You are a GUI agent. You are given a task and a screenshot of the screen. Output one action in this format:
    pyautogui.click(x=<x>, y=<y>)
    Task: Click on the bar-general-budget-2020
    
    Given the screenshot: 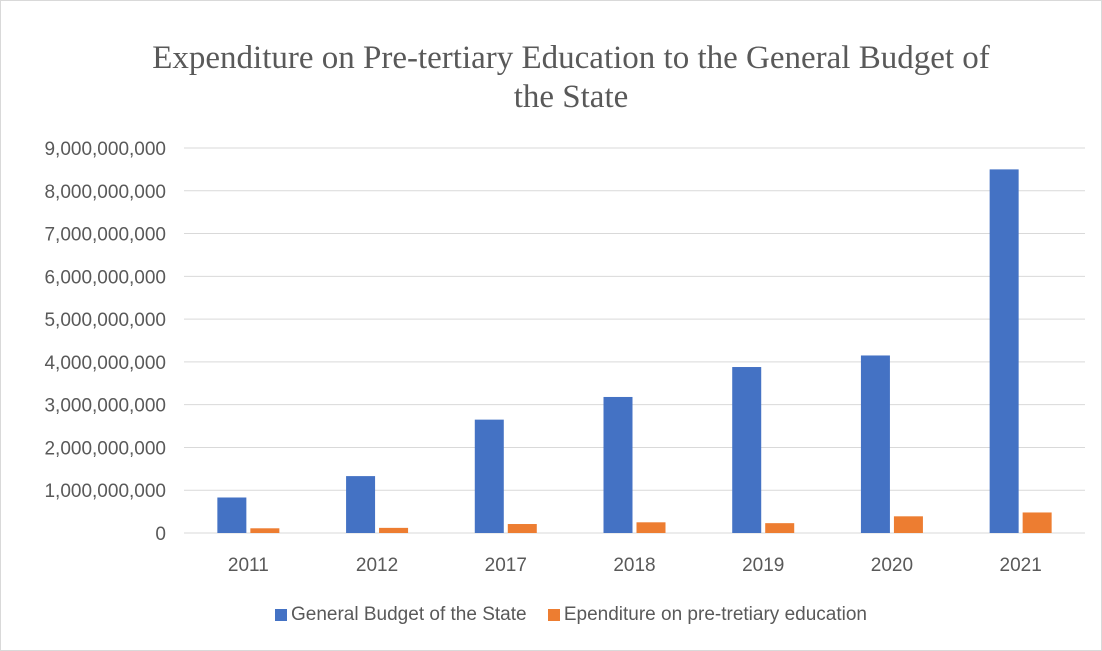 What is the action you would take?
    pyautogui.click(x=875, y=444)
    